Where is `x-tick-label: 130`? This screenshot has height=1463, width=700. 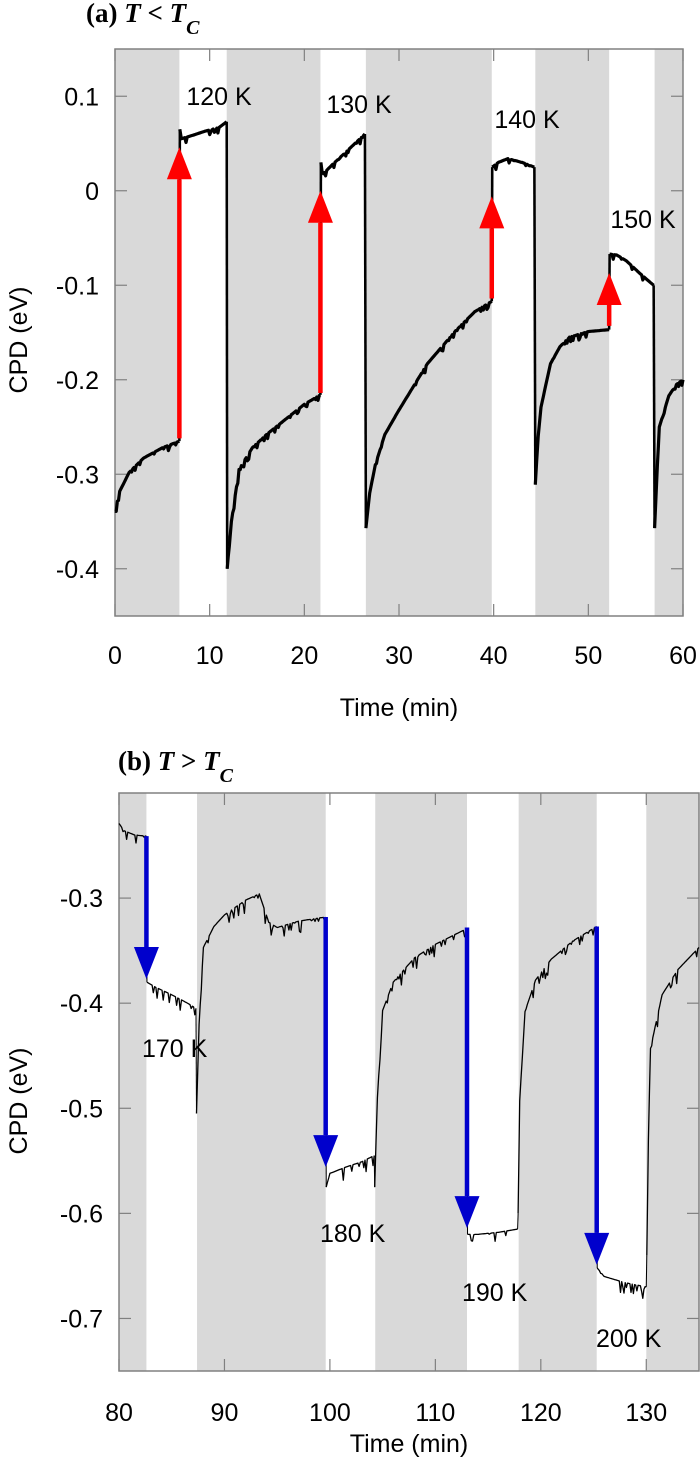 x-tick-label: 130 is located at coordinates (646, 1413).